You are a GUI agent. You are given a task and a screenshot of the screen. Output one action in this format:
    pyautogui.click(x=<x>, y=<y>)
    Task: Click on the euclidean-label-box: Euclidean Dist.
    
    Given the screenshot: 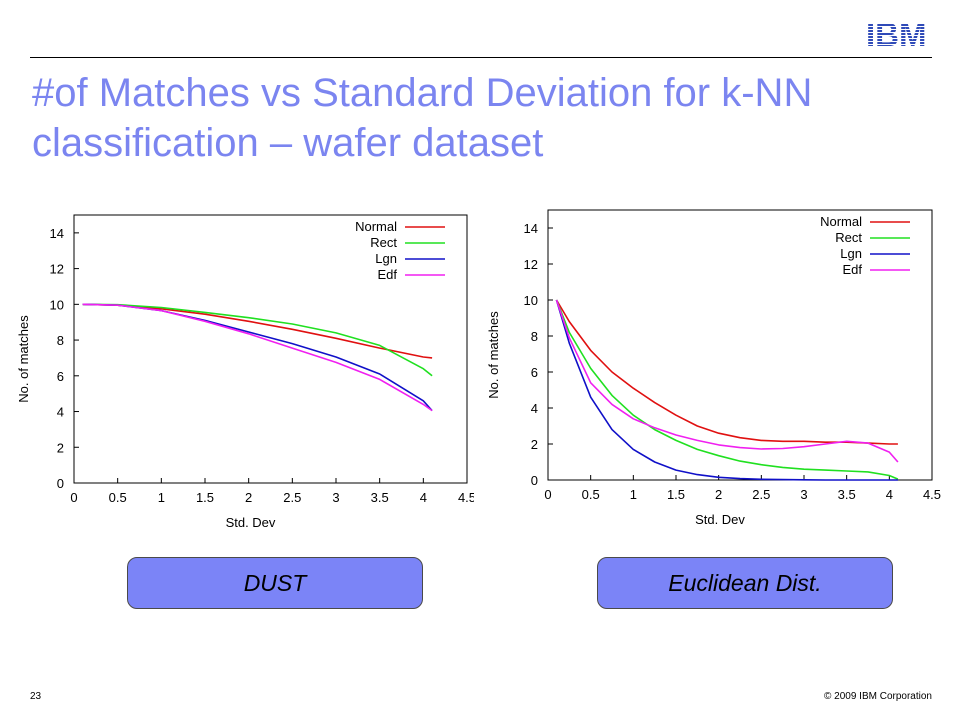 What is the action you would take?
    pyautogui.click(x=745, y=583)
    